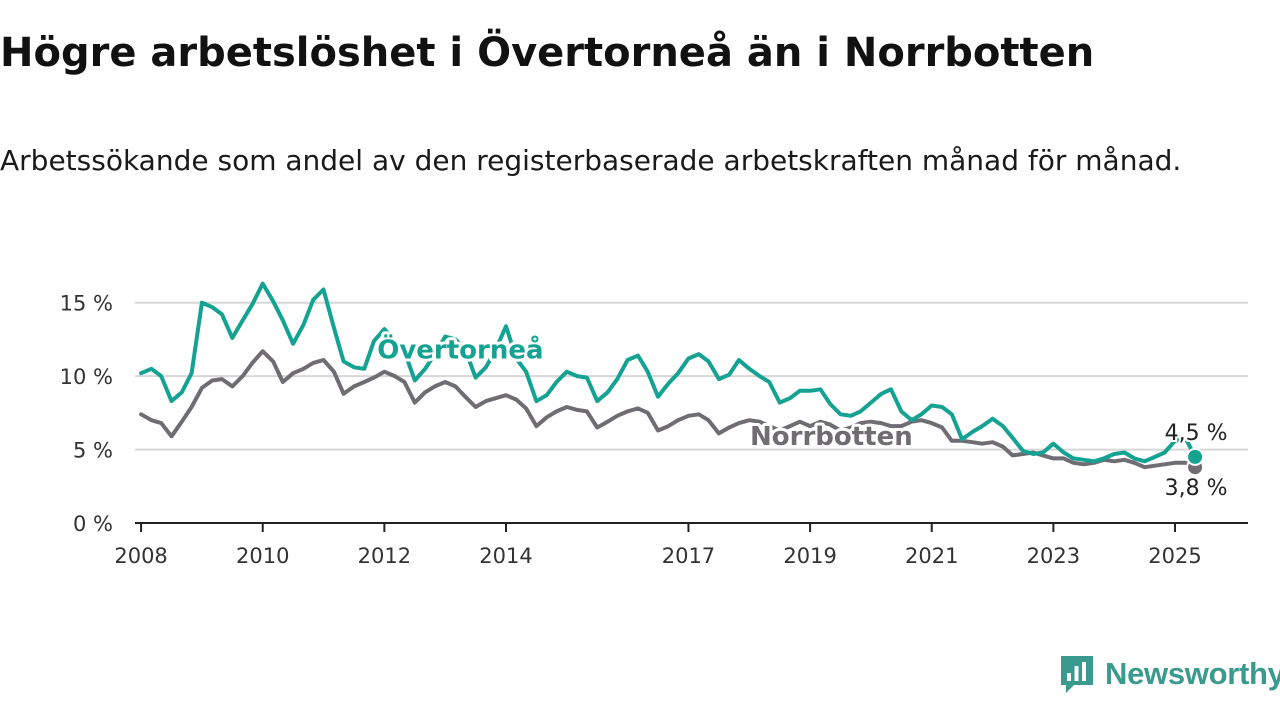 The height and width of the screenshot is (720, 1280). What do you see at coordinates (1192, 673) in the screenshot?
I see `brand-name: Newsworthy` at bounding box center [1192, 673].